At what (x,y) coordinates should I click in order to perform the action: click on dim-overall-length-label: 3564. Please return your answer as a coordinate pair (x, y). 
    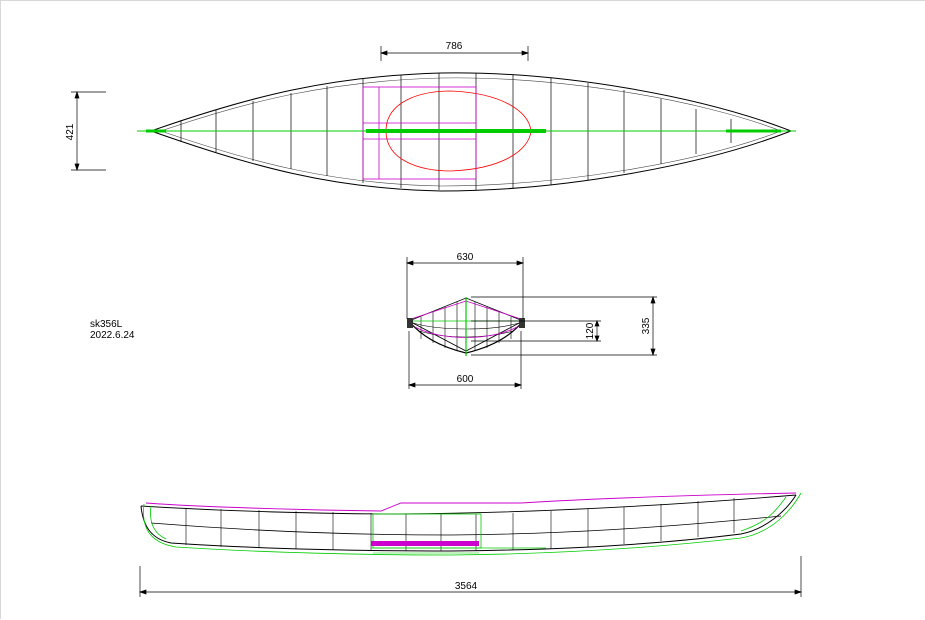
    Looking at the image, I should click on (466, 586).